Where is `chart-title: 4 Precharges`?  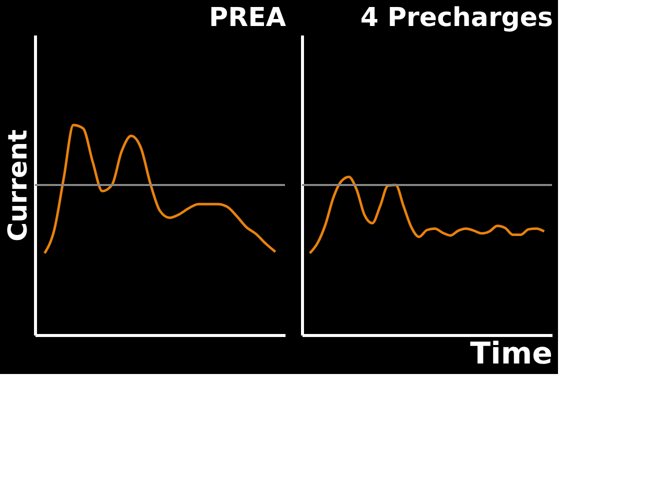
chart-title: 4 Precharges is located at coordinates (456, 18).